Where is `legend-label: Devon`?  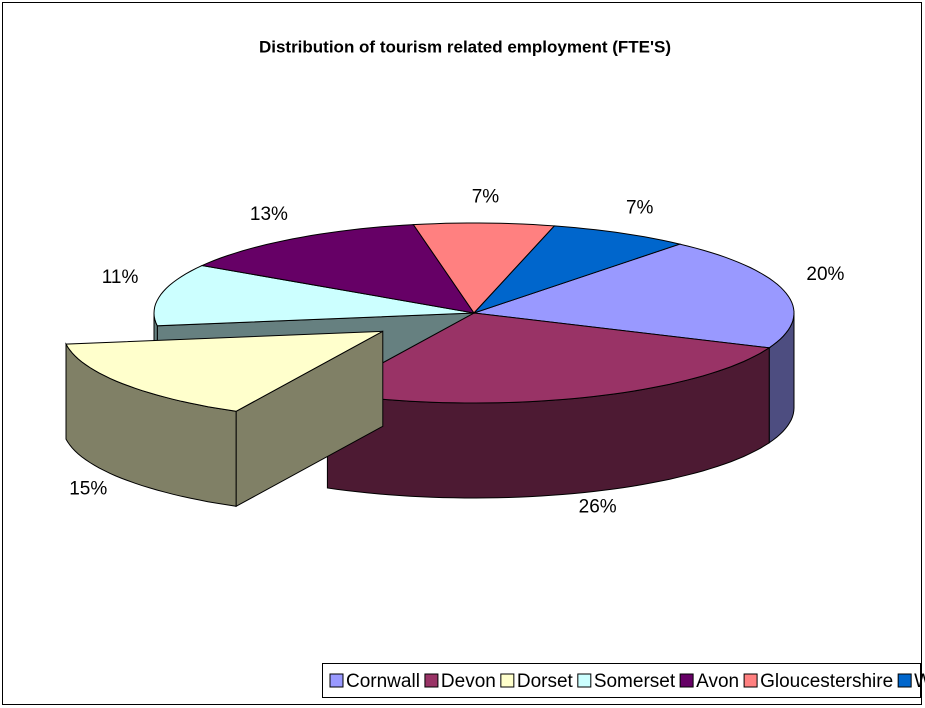 legend-label: Devon is located at coordinates (468, 681).